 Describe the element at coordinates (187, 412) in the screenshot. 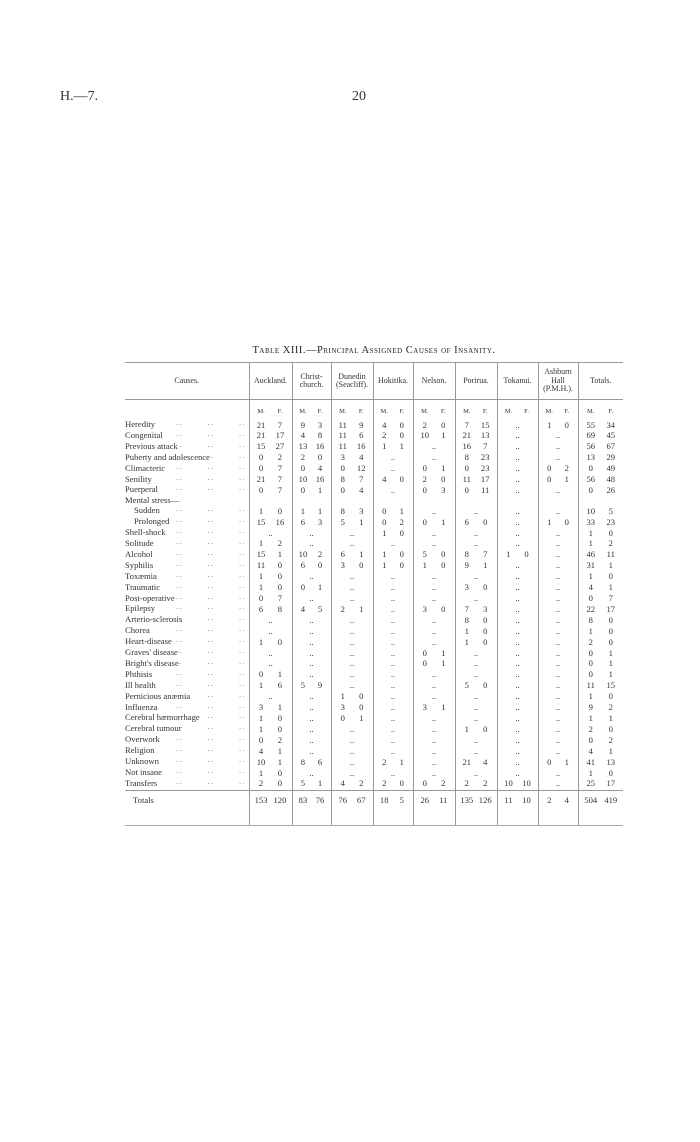

I see `blank-cell` at that location.